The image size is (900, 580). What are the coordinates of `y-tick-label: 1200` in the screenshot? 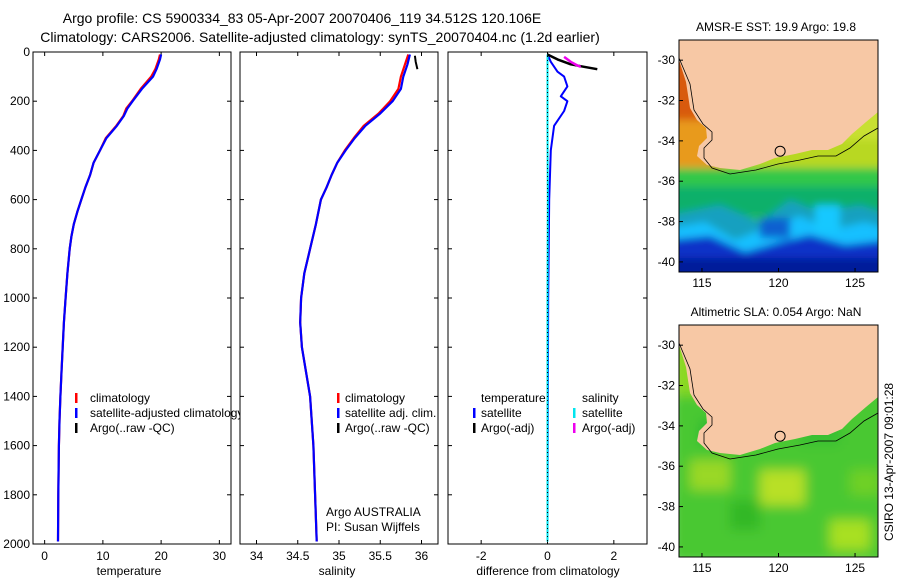 It's located at (16, 347).